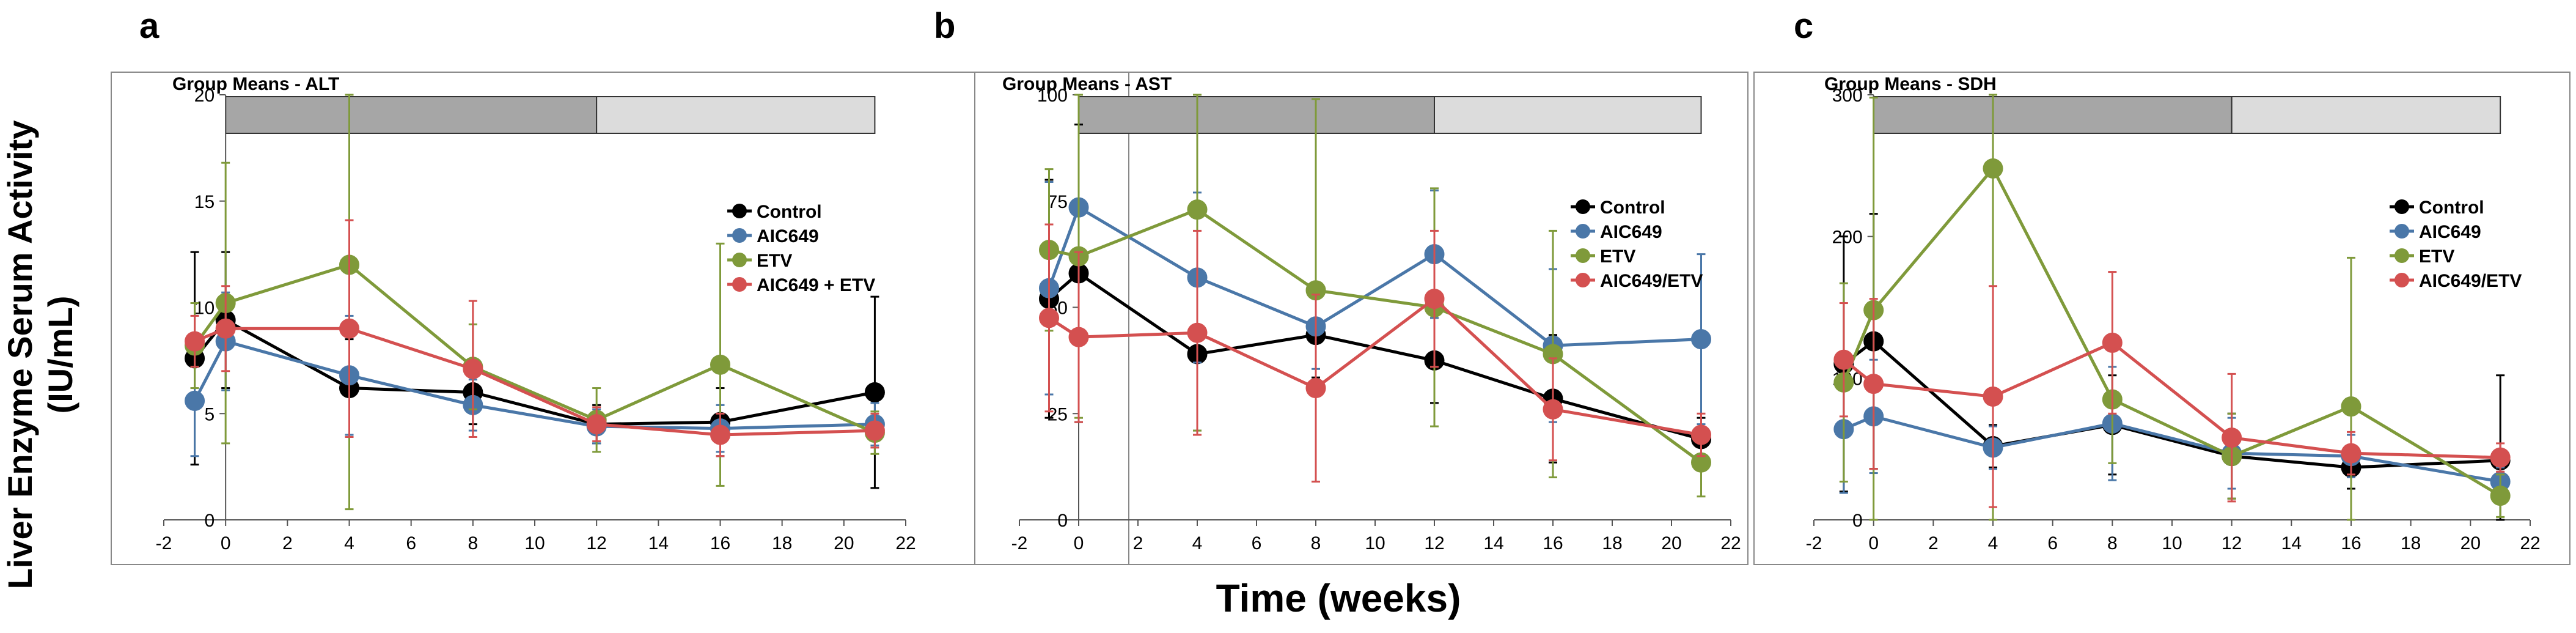  Describe the element at coordinates (1058, 414) in the screenshot. I see `y-tick-label: 25` at that location.